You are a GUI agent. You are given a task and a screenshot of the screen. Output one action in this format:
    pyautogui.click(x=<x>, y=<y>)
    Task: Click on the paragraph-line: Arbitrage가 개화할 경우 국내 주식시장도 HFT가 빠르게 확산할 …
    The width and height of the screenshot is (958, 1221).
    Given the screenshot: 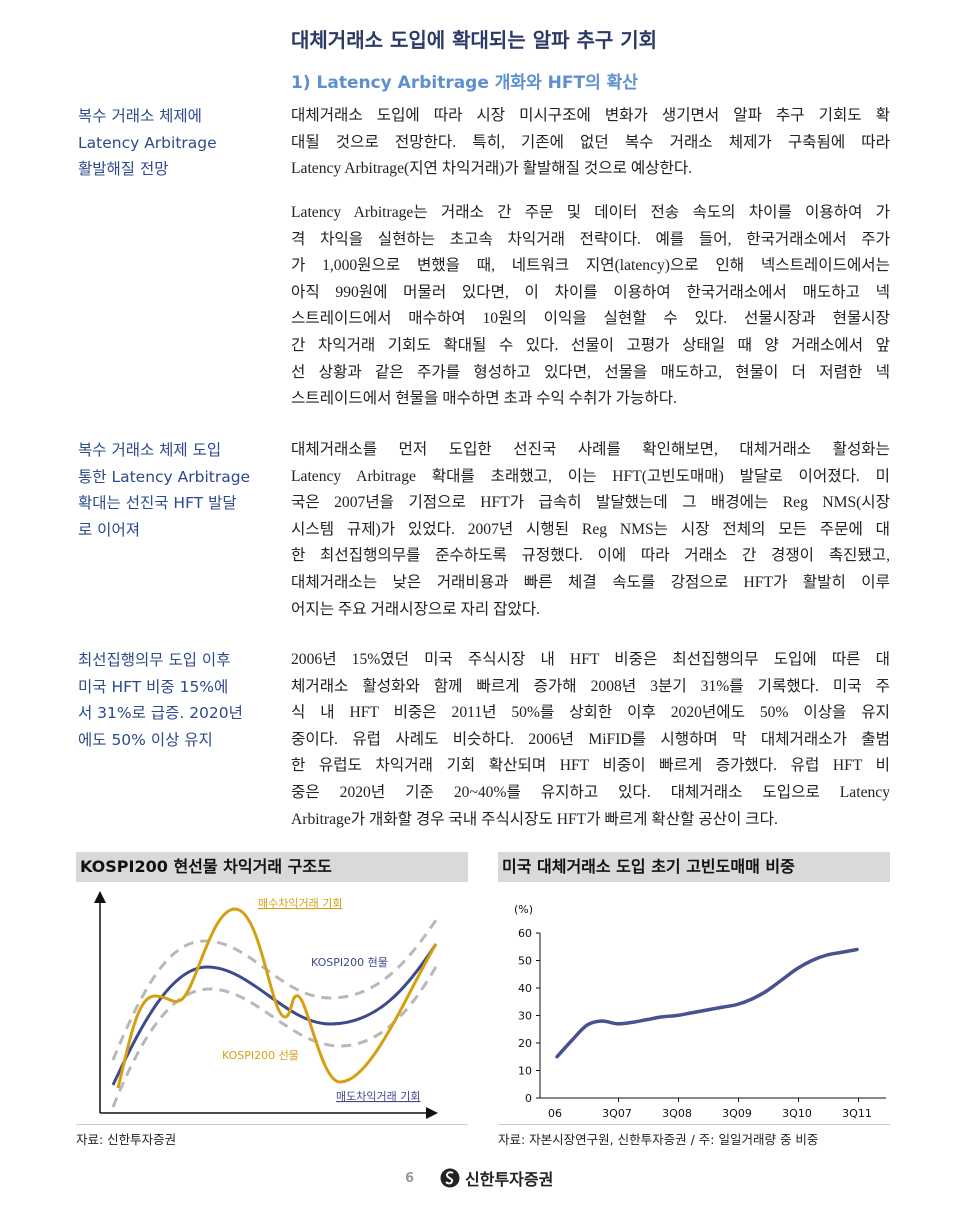 What is the action you would take?
    pyautogui.click(x=534, y=819)
    